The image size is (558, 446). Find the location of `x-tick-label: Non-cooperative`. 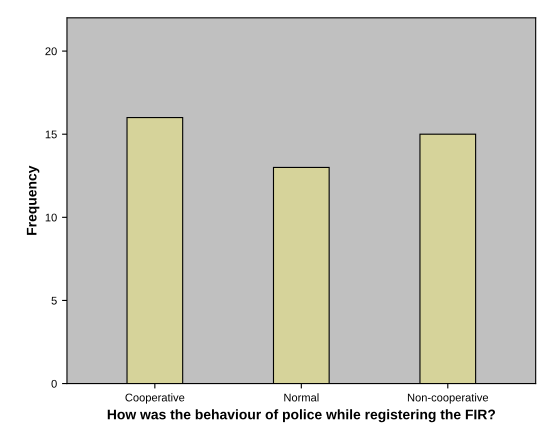

x-tick-label: Non-cooperative is located at coordinates (448, 398).